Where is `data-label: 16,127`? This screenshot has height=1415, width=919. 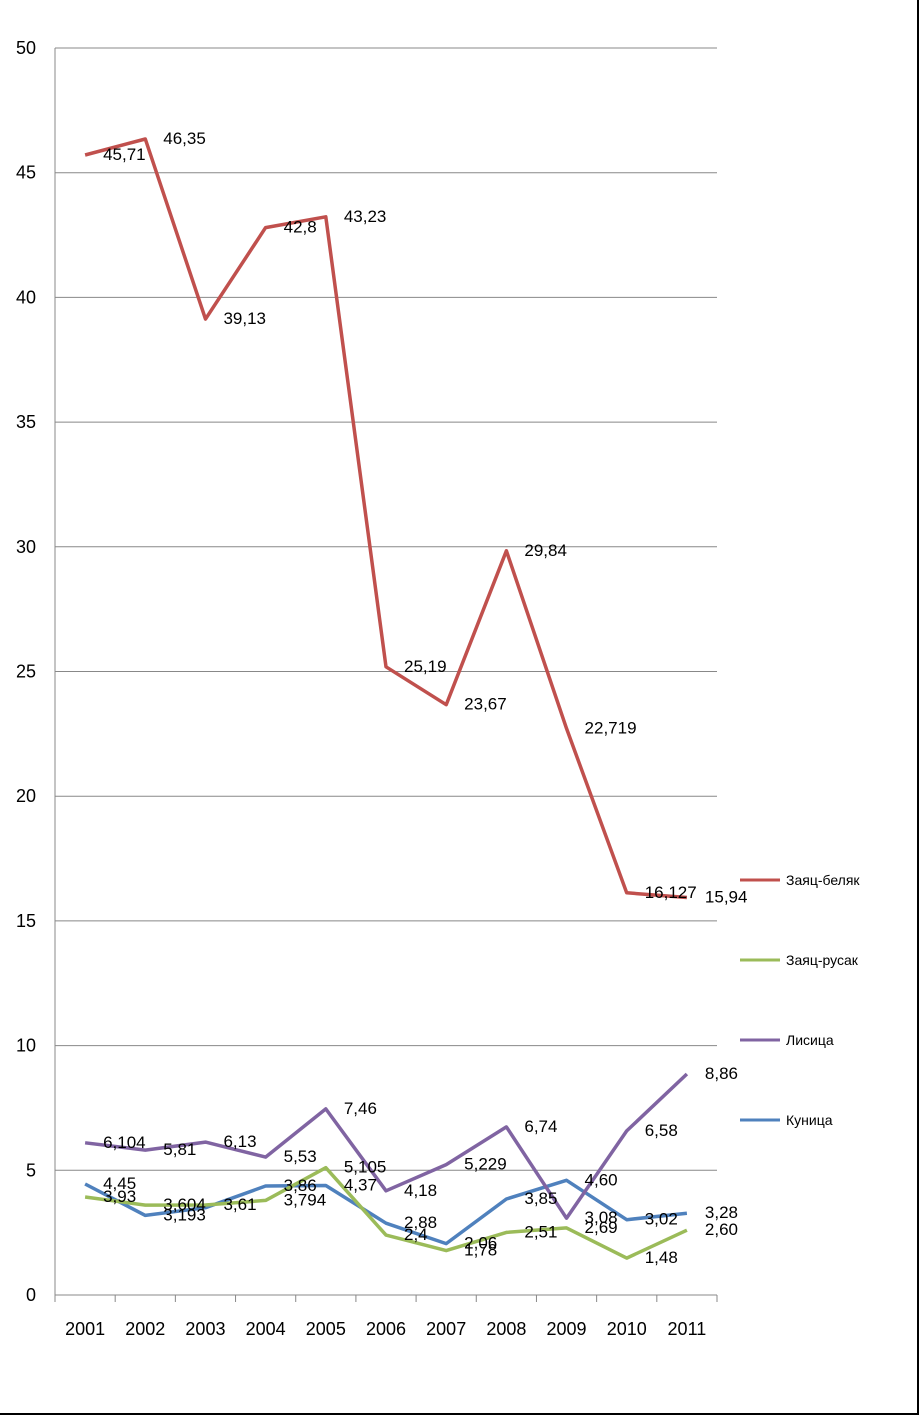 data-label: 16,127 is located at coordinates (671, 892).